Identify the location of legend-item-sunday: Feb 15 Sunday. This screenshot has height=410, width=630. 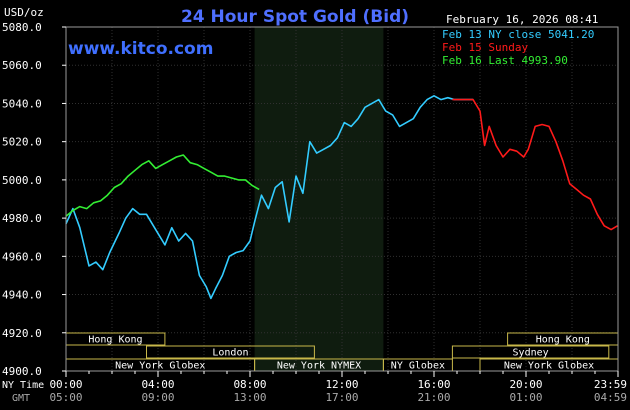
(485, 47).